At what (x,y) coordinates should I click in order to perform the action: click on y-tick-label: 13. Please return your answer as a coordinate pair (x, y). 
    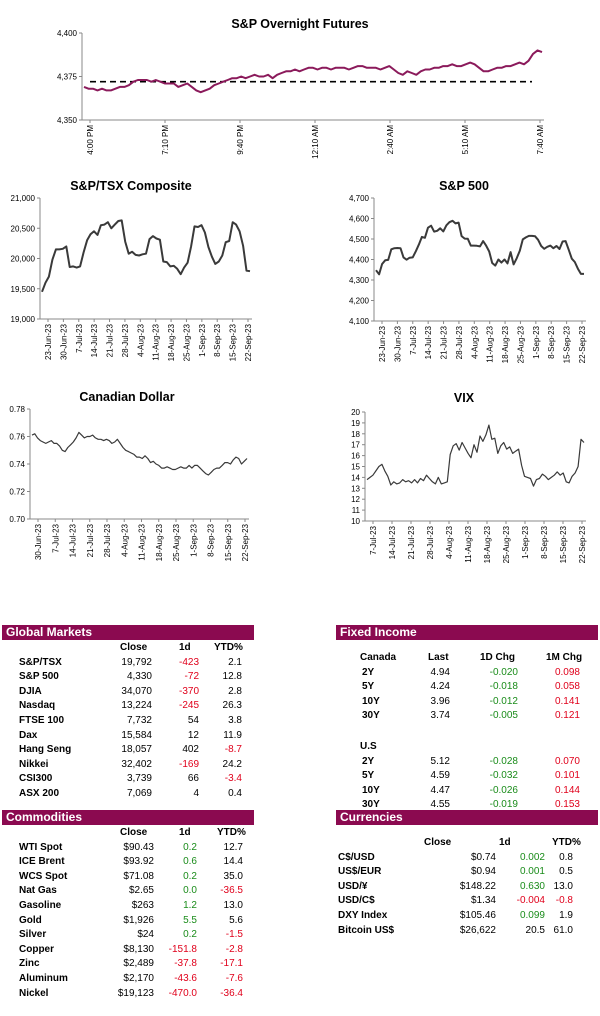
    Looking at the image, I should click on (355, 488).